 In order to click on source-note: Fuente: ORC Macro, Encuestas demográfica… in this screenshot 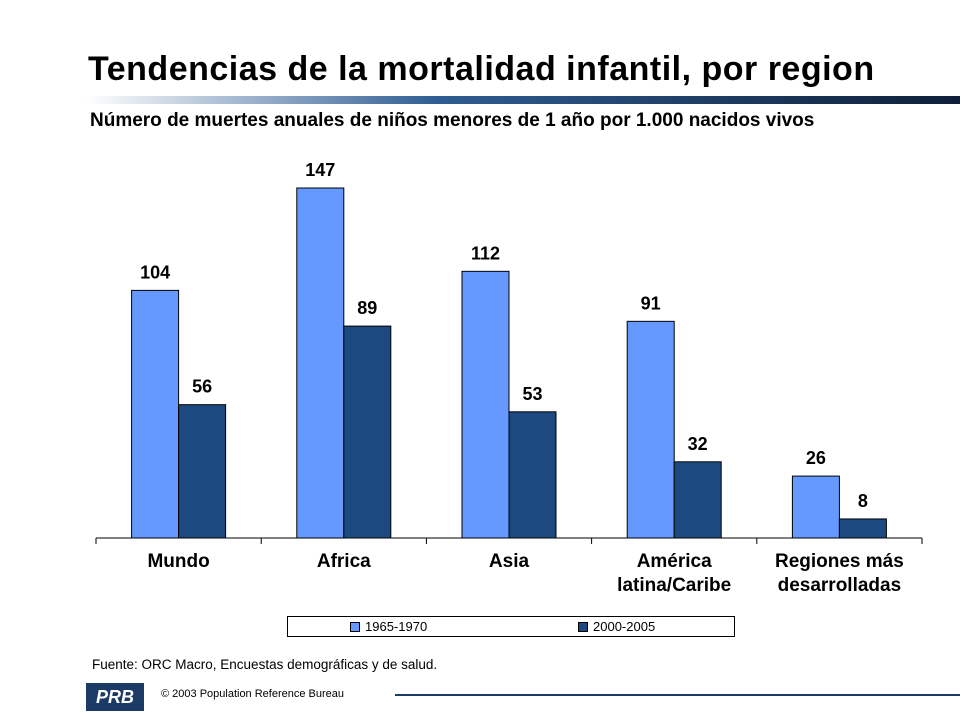, I will do `click(265, 664)`.